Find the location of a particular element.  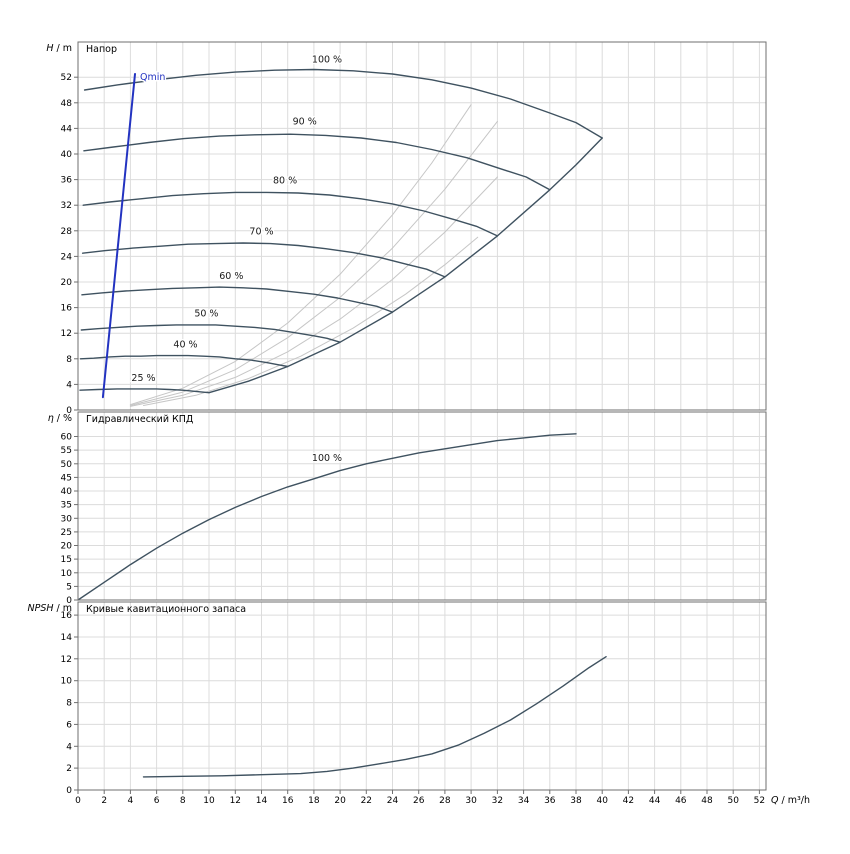

speed-60-line is located at coordinates (237, 299).